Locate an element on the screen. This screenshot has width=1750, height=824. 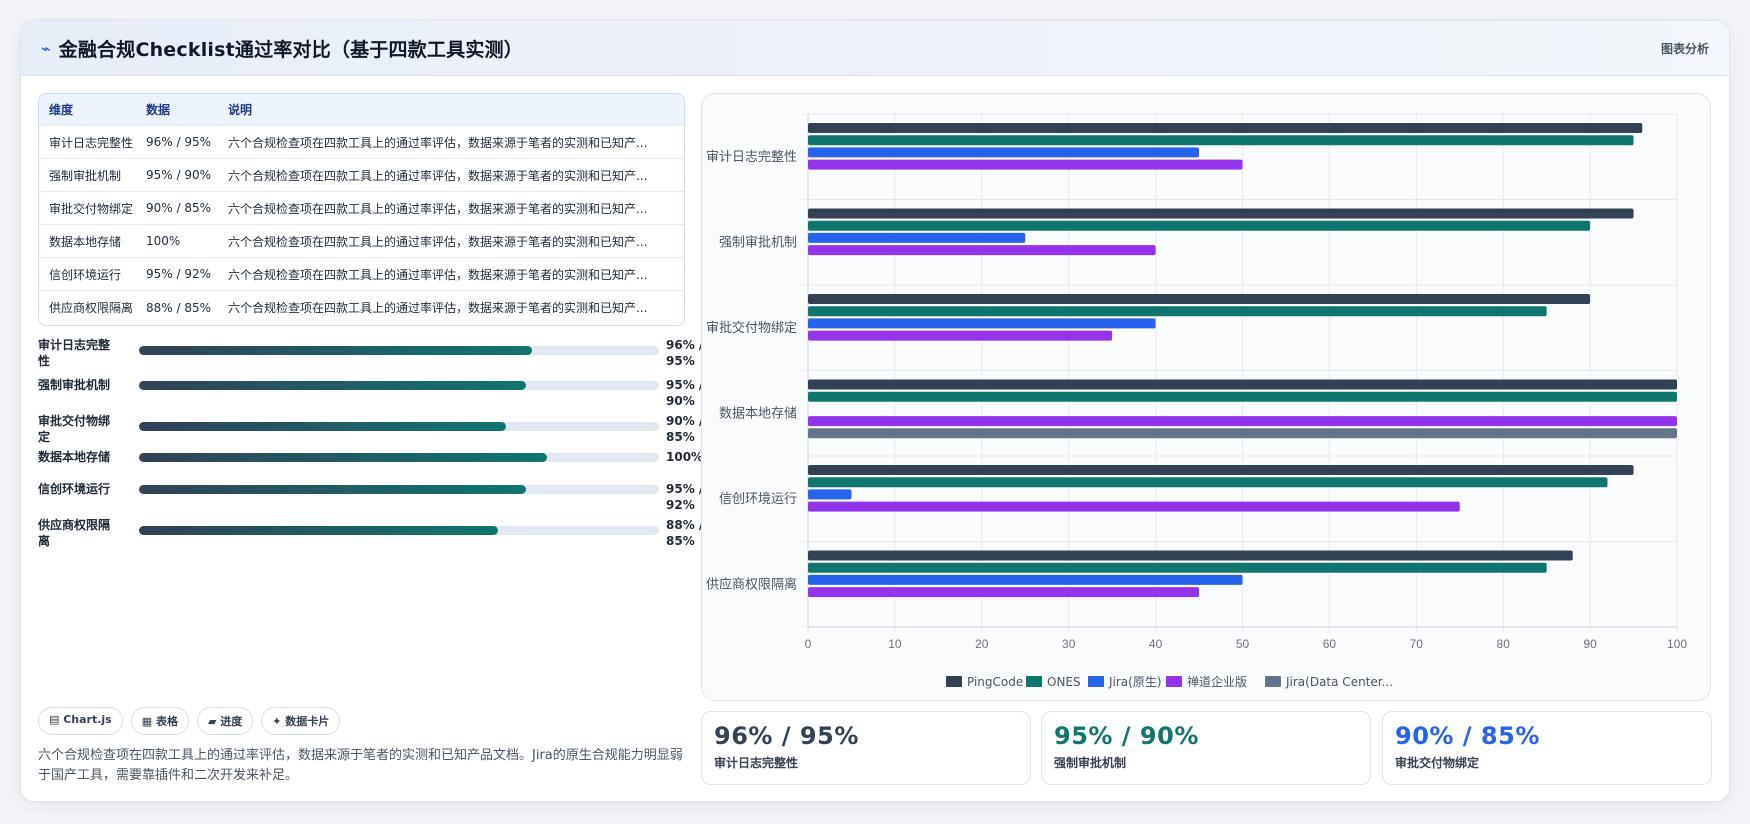
legend-label: ONES is located at coordinates (1064, 682).